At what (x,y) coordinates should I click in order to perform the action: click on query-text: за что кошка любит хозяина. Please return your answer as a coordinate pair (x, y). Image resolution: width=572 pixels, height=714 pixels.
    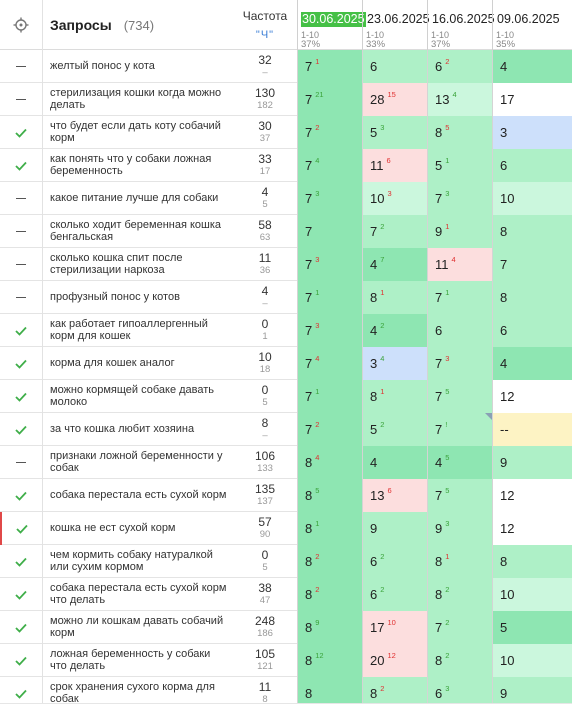
    Looking at the image, I should click on (138, 429).